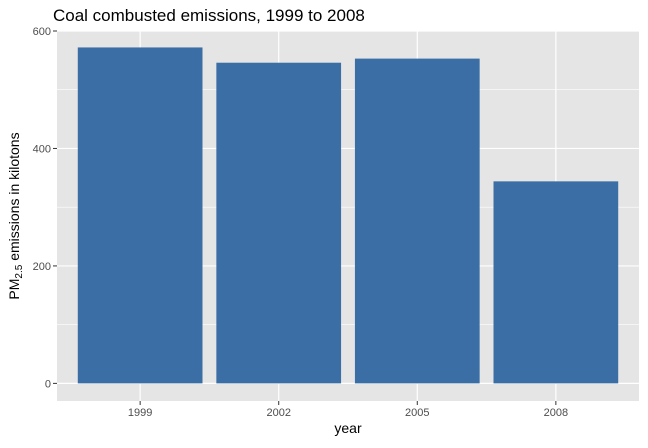  What do you see at coordinates (45, 208) in the screenshot?
I see `y-axis: 0 200 400 600` at bounding box center [45, 208].